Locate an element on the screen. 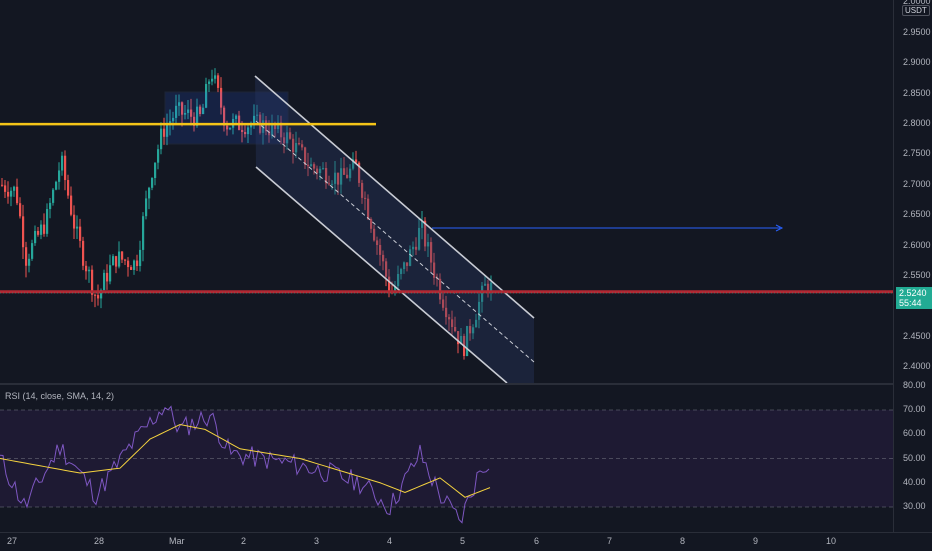  time-tick-label: 28 is located at coordinates (99, 541).